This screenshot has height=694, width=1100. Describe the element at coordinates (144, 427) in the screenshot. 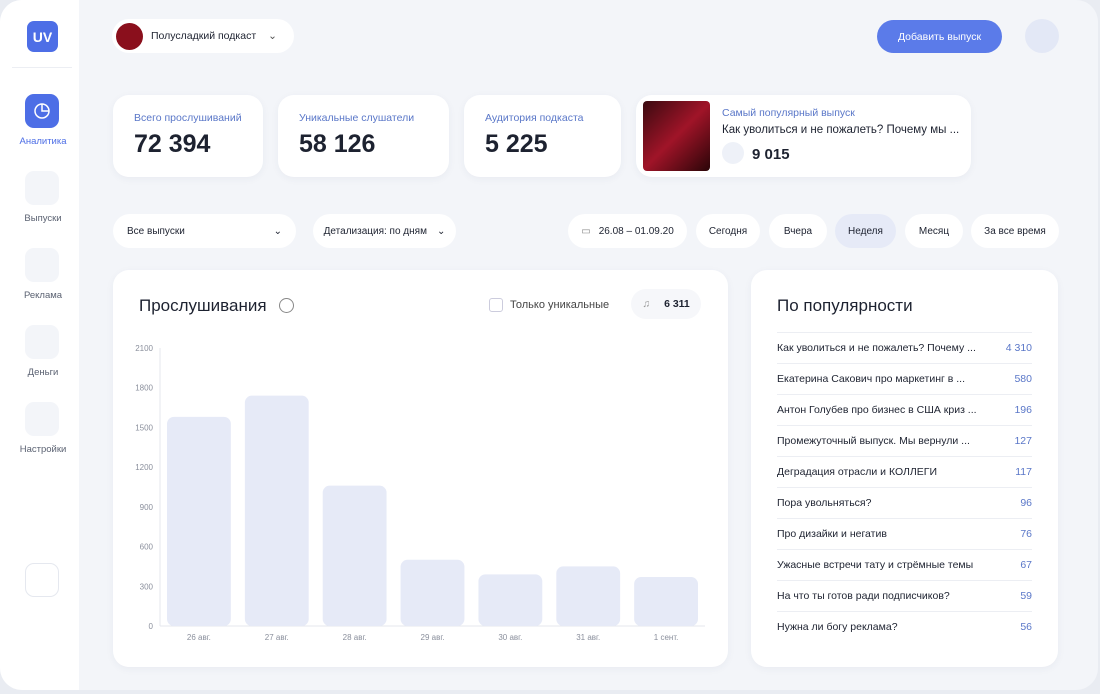

I see `y-tick-label: 1500` at that location.